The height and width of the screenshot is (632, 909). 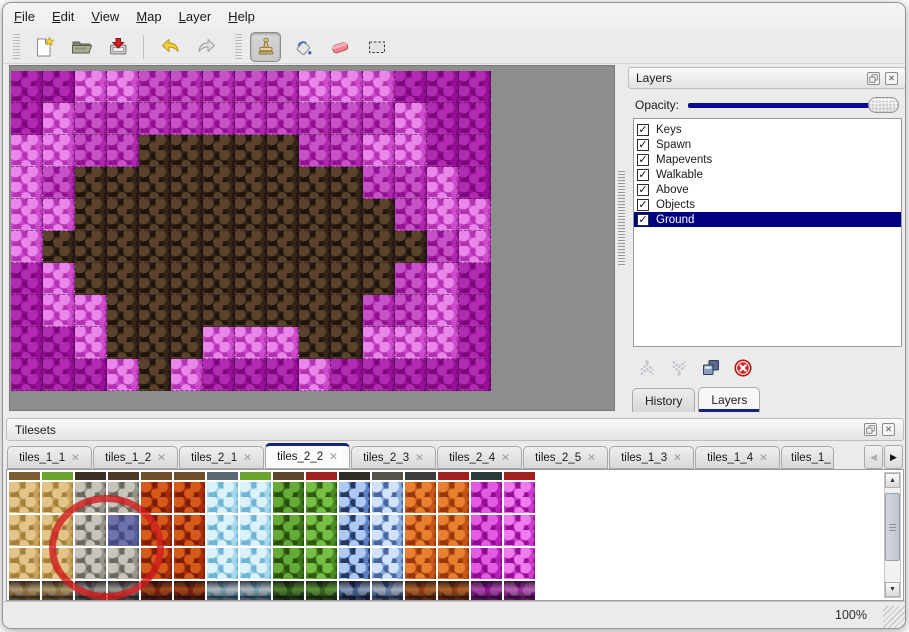 I want to click on tileset-tile-ice, so click(x=222, y=497).